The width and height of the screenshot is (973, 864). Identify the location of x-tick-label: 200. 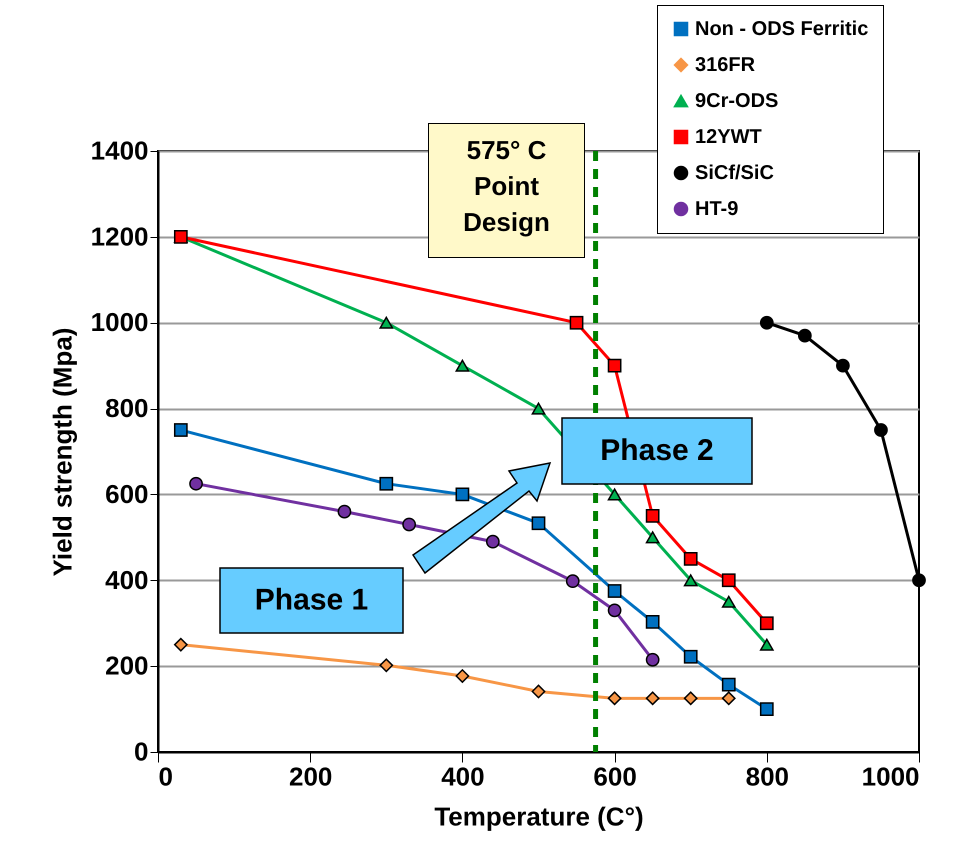
(310, 777).